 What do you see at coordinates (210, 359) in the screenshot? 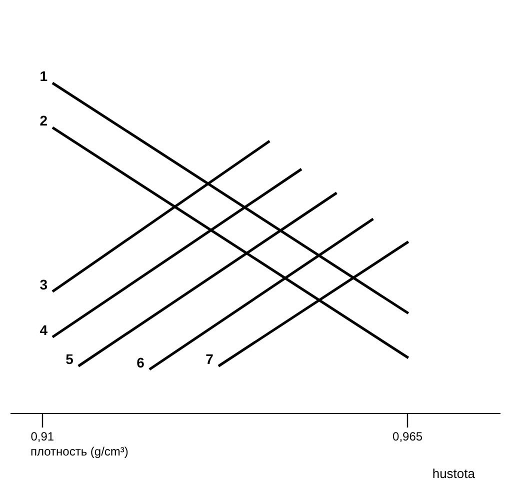
I see `series-label: 7` at bounding box center [210, 359].